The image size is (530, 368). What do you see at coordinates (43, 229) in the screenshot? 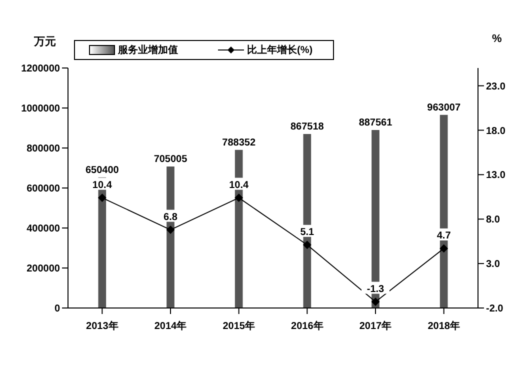
I see `y-tick-label: 400000` at bounding box center [43, 229].